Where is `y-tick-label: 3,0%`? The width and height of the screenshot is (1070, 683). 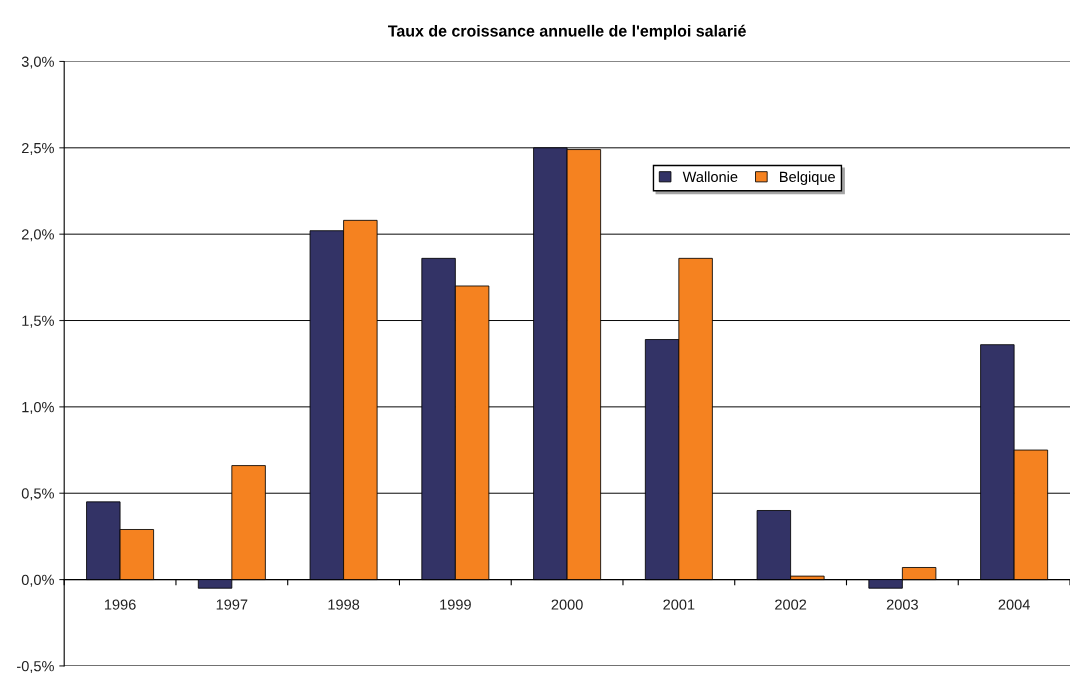
y-tick-label: 3,0% is located at coordinates (37, 62).